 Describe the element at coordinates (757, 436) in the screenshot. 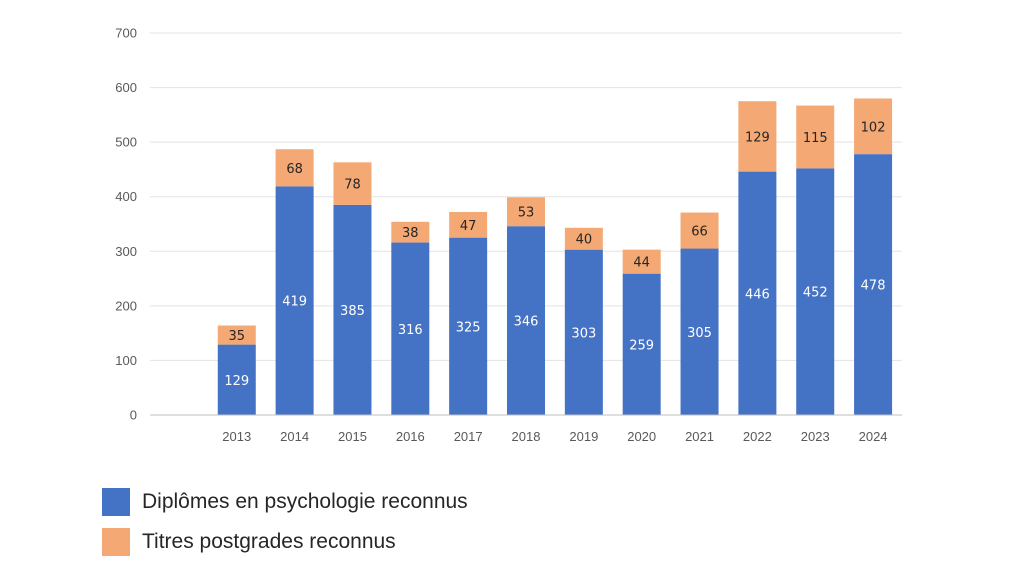

I see `x-tick-label: 2022` at that location.